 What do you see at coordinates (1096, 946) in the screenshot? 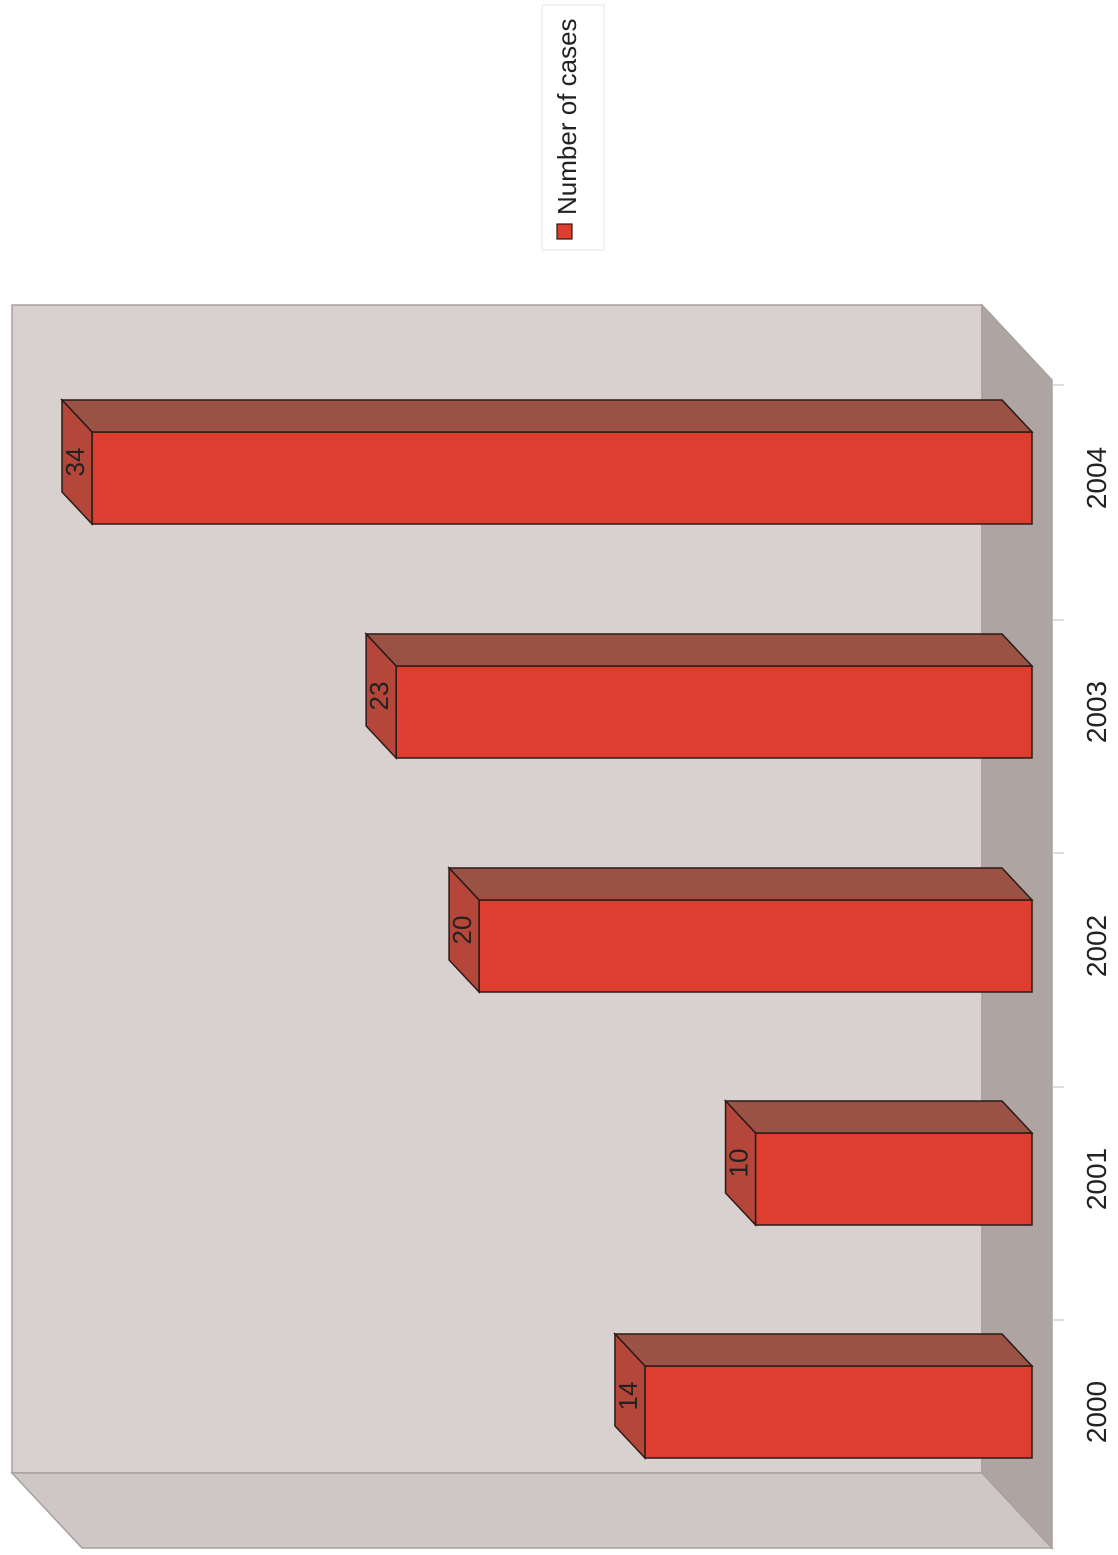
I see `category-label-2002: 2002` at bounding box center [1096, 946].